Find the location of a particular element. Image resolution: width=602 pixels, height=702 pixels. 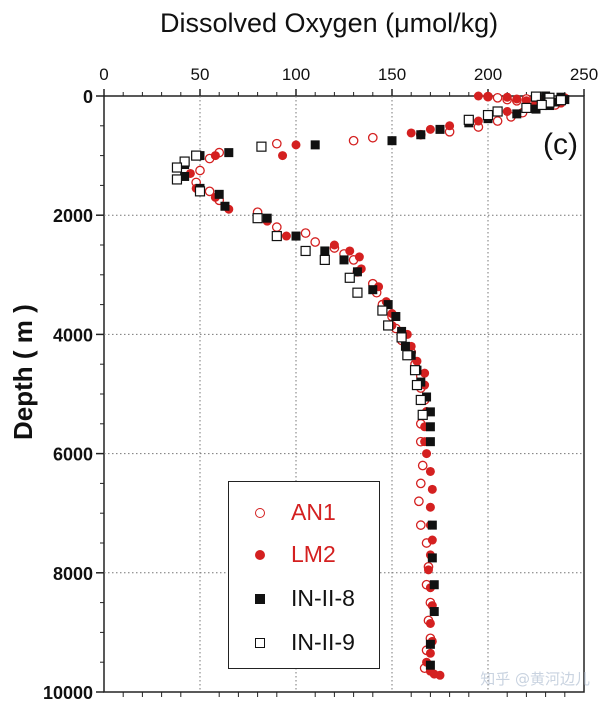

x-tick-label-3: 150 is located at coordinates (392, 74).